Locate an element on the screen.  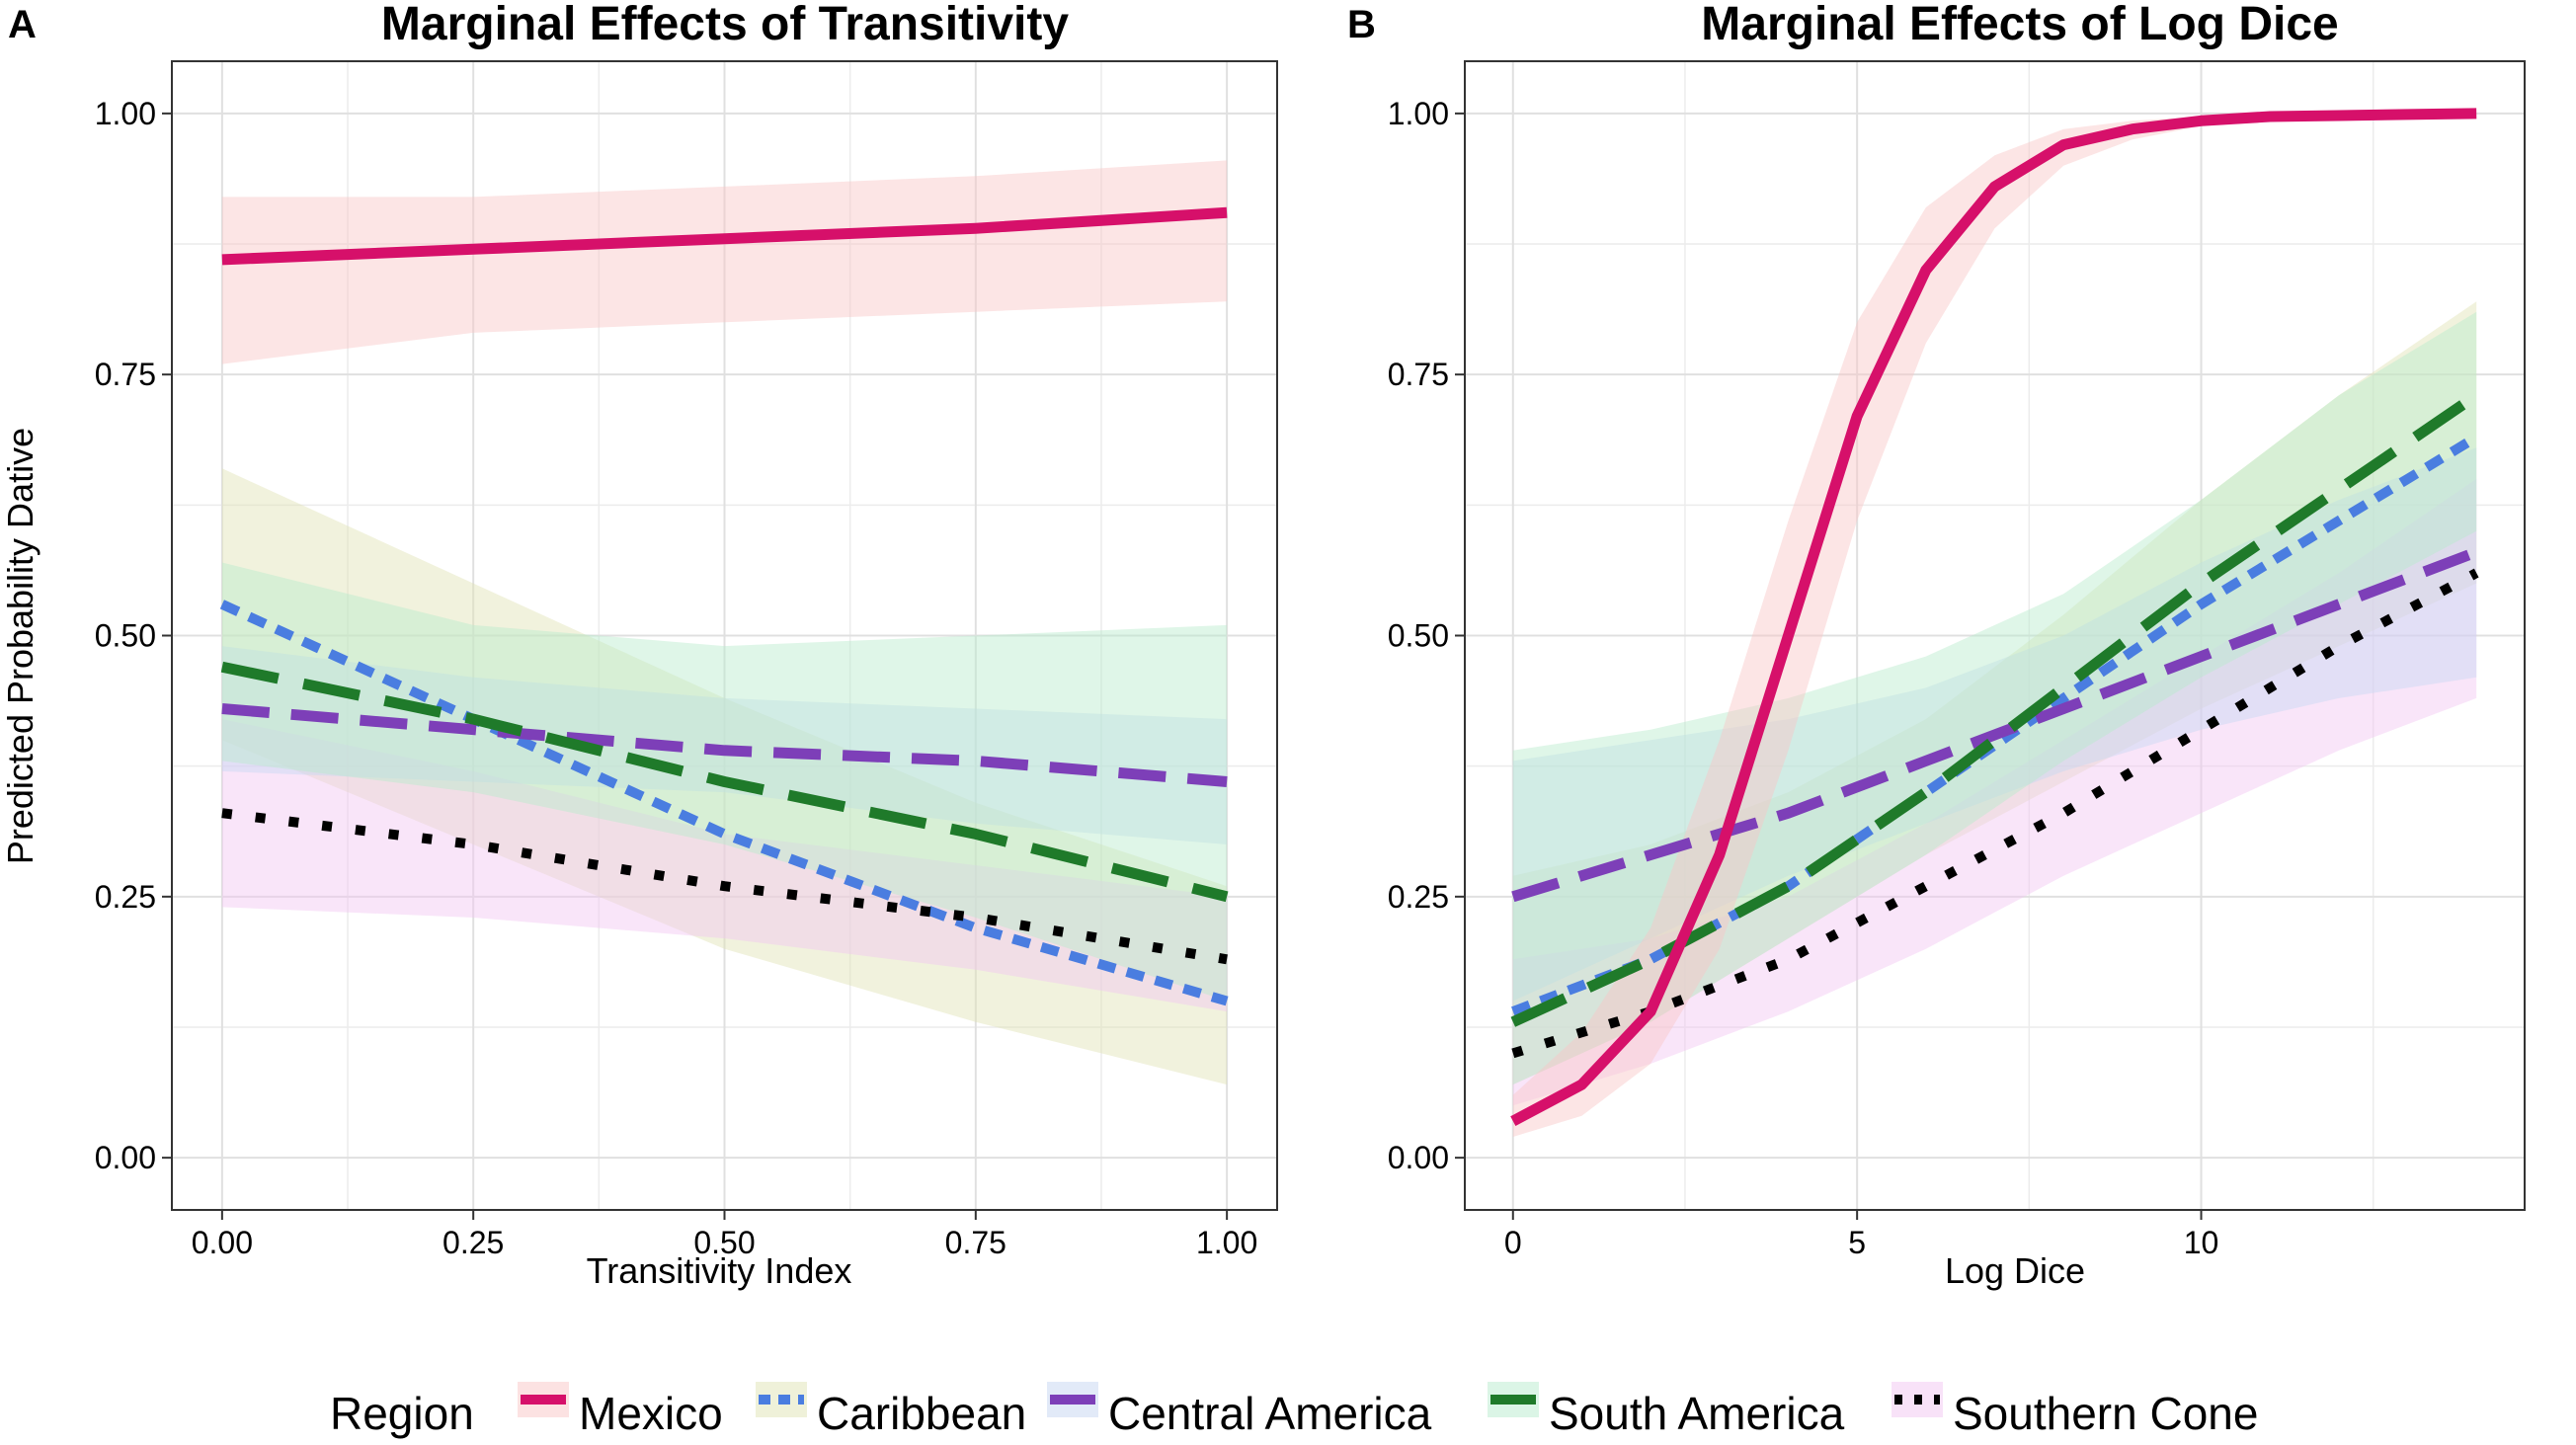
panel-a-tag: A is located at coordinates (22, 24).